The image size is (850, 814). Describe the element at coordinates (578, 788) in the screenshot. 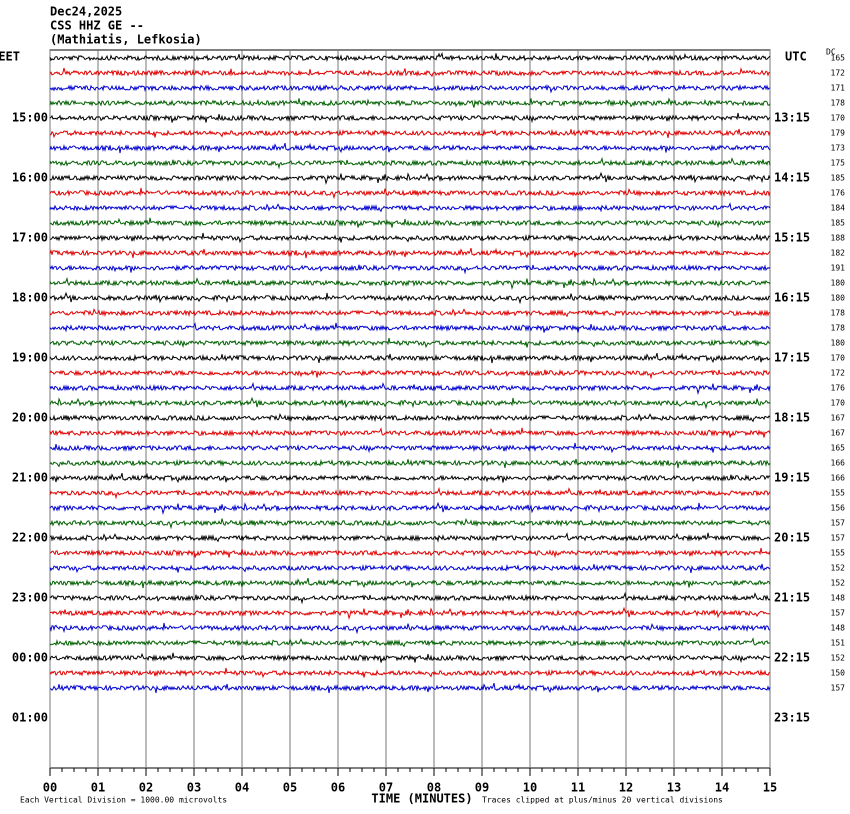

I see `x-tick-label: 11` at that location.